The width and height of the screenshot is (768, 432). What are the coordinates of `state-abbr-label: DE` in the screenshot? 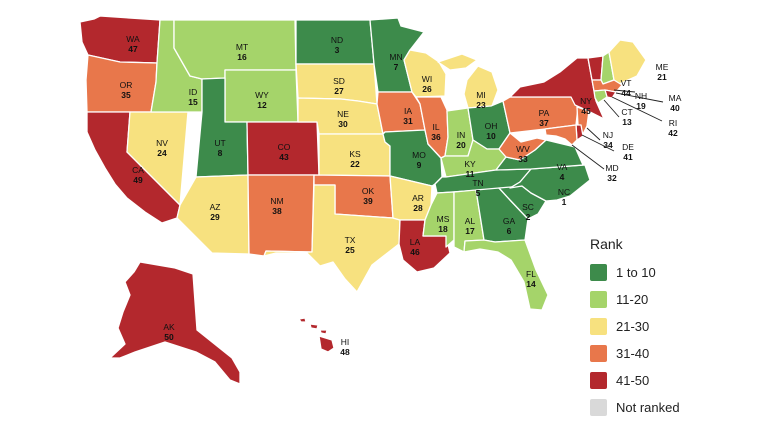 It's located at (628, 147).